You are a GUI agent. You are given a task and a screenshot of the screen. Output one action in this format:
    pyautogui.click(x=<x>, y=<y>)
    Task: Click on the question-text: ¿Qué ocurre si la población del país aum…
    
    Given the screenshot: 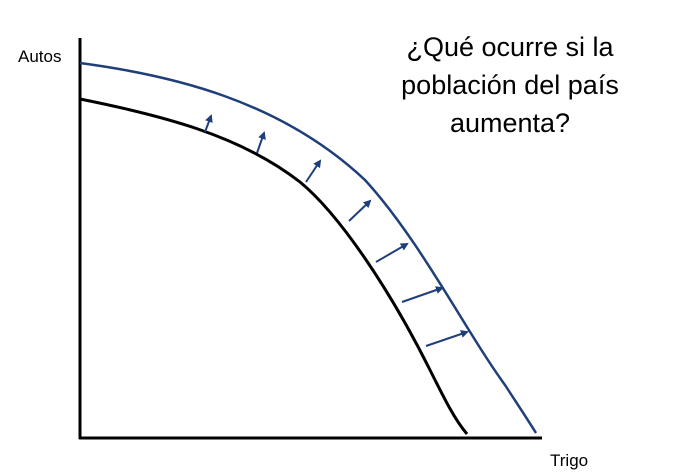 What is the action you would take?
    pyautogui.click(x=510, y=85)
    